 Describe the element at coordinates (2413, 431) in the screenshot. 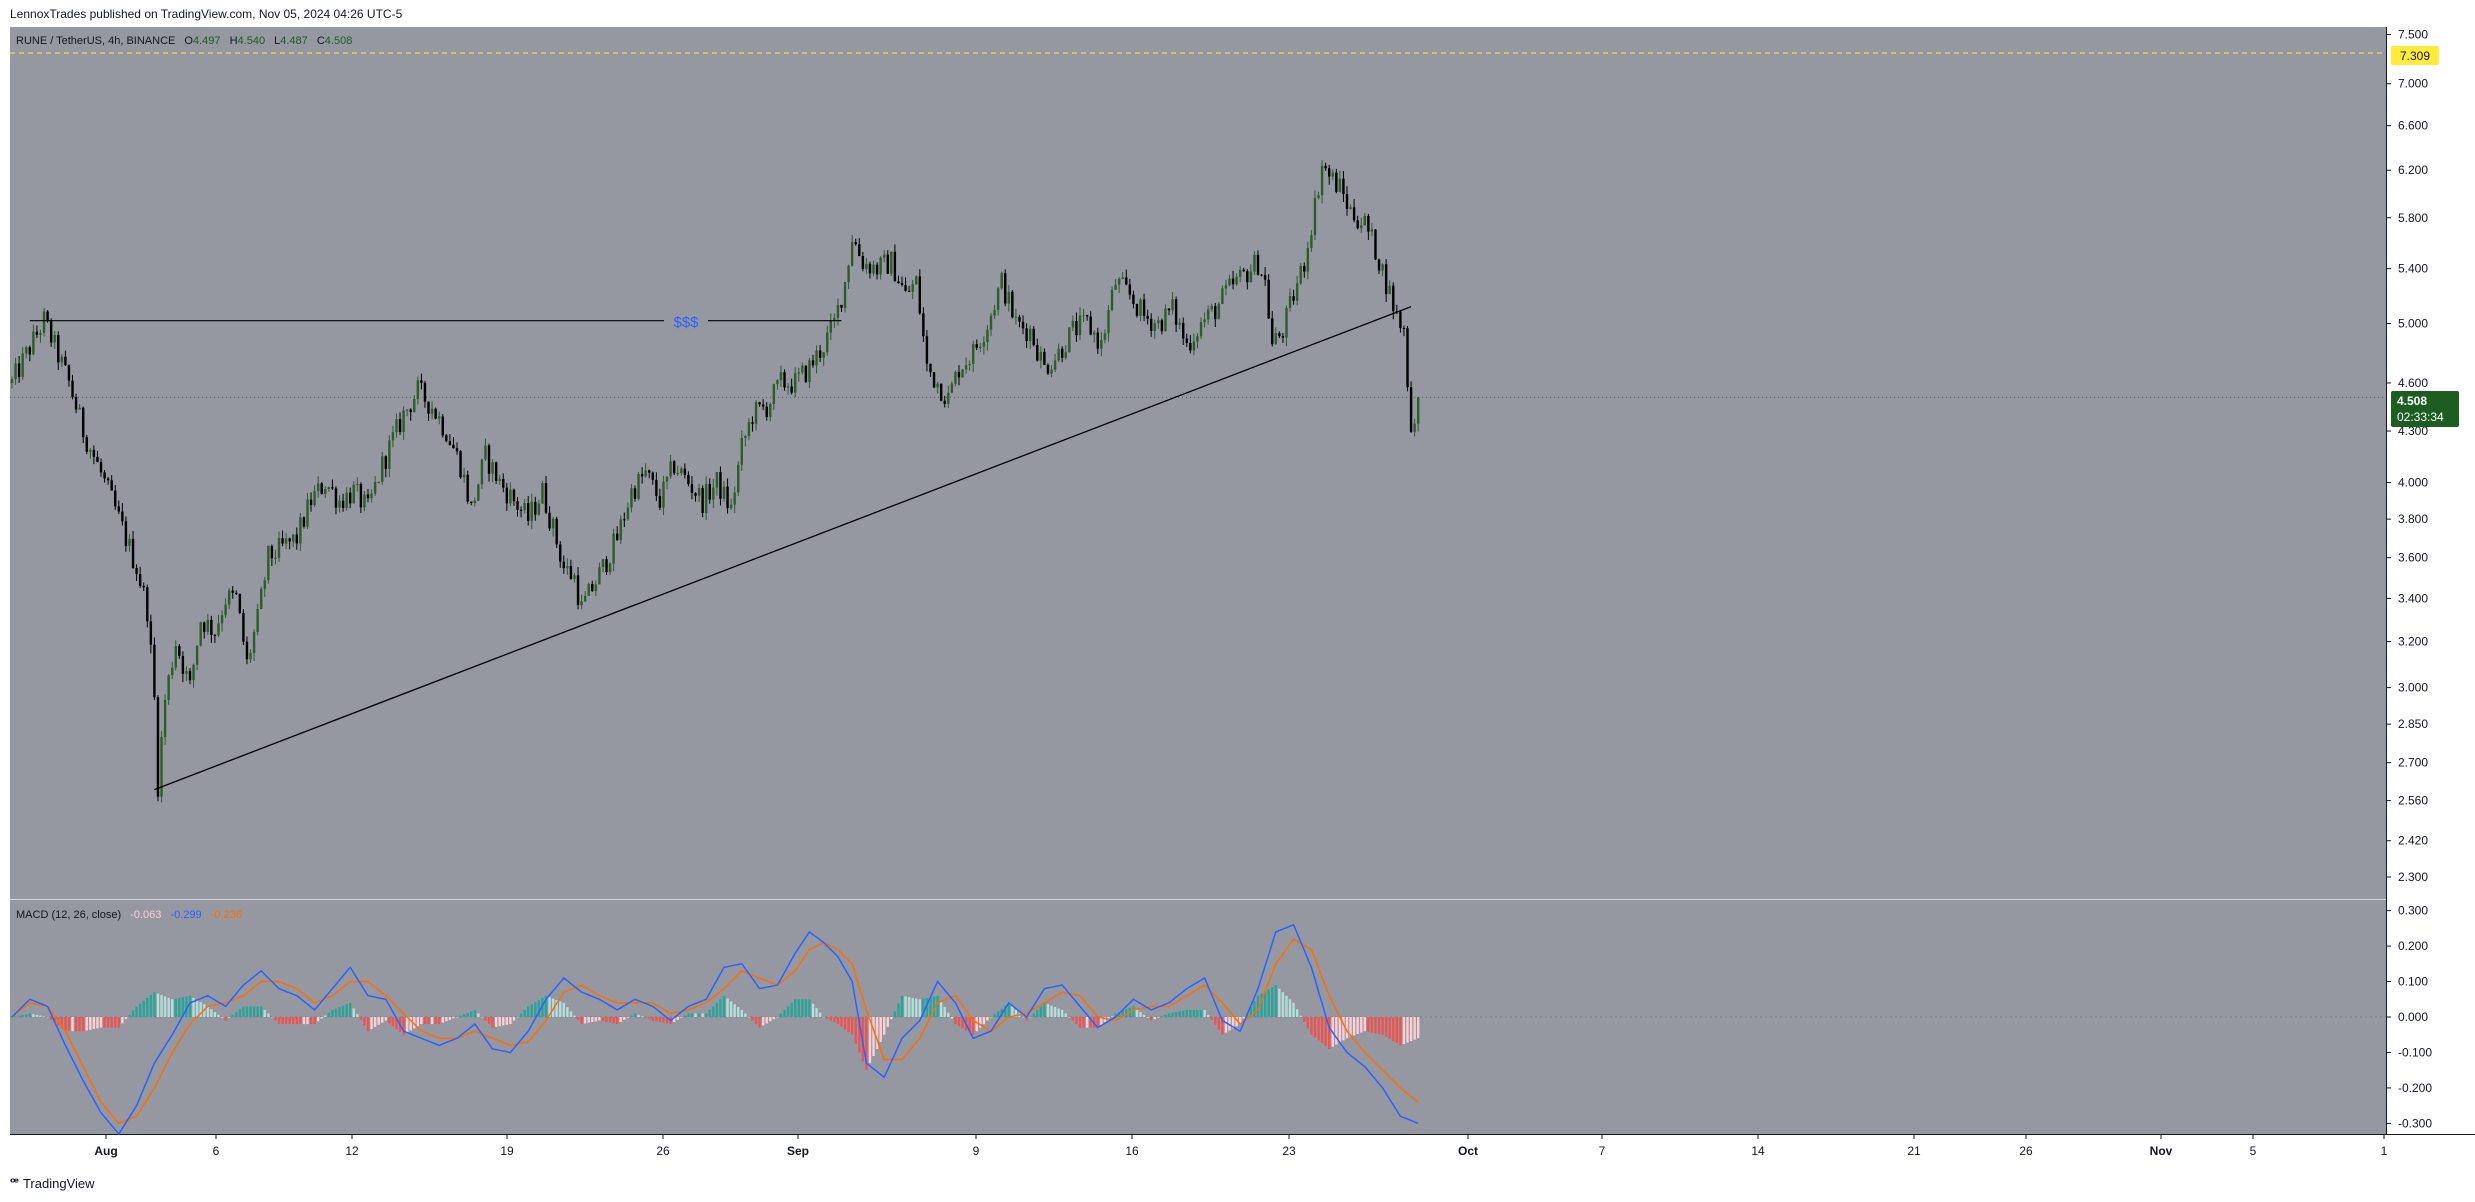

I see `price-tick-label: 4.300` at that location.